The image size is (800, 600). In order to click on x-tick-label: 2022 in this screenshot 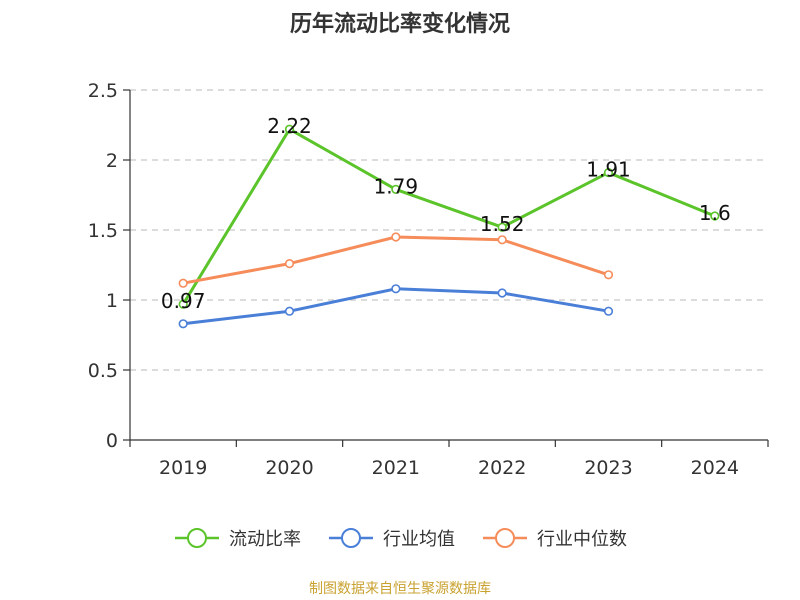, I will do `click(502, 468)`.